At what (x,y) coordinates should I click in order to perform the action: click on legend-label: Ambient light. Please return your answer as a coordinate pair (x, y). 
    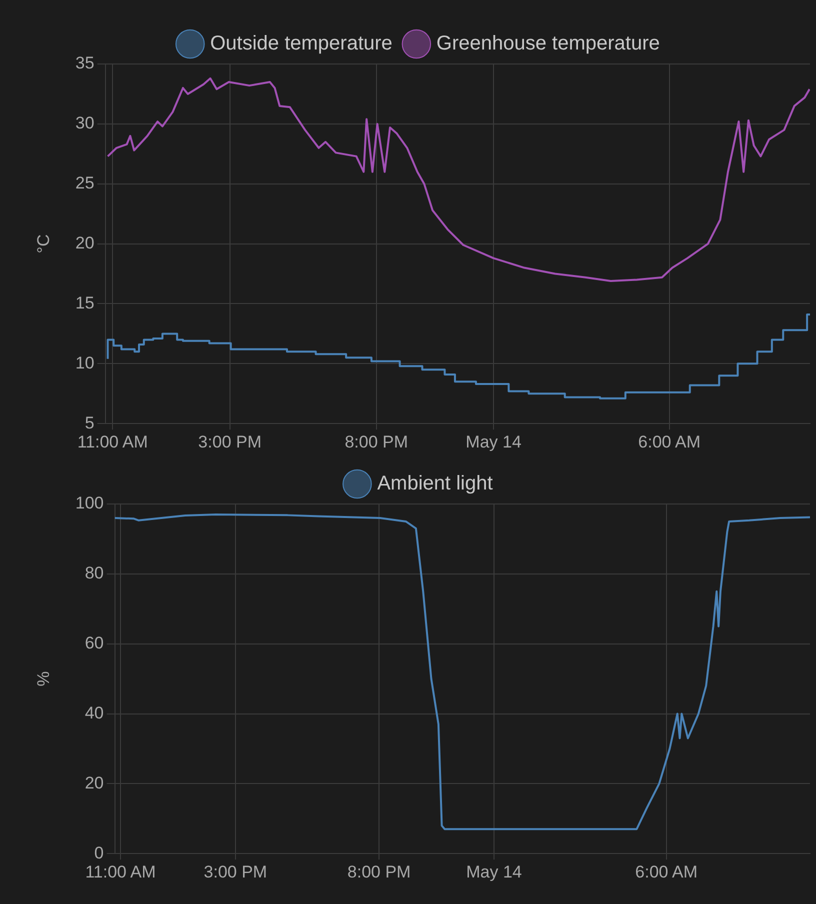
    Looking at the image, I should click on (435, 483).